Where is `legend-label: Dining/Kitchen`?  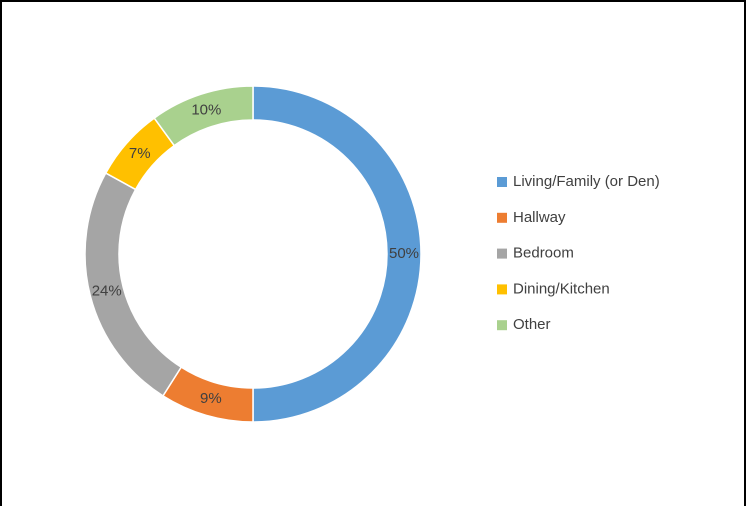
legend-label: Dining/Kitchen is located at coordinates (561, 288).